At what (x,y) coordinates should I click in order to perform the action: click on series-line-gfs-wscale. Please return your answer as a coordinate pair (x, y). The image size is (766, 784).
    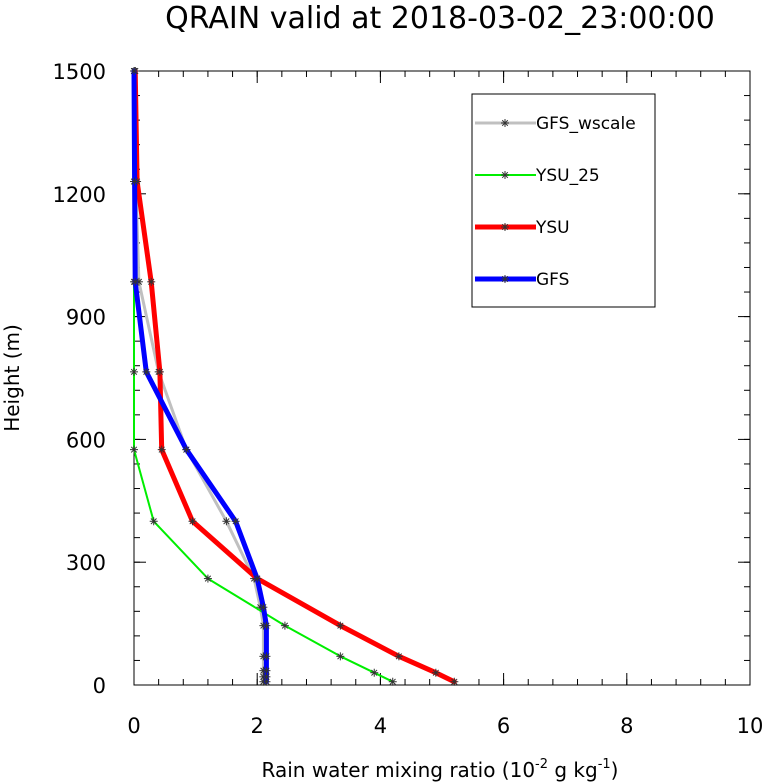
    Looking at the image, I should click on (199, 376).